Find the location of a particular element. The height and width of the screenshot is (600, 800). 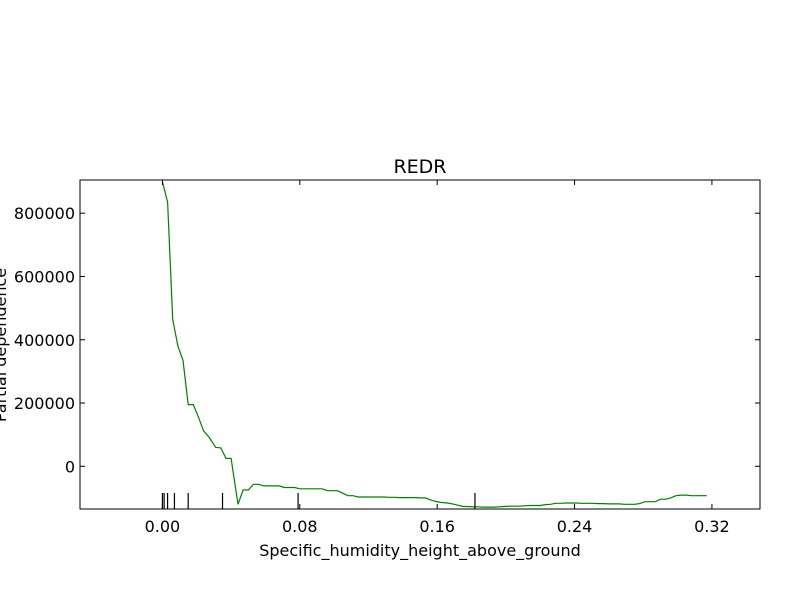

x-tick-label: 0.24 is located at coordinates (575, 526).